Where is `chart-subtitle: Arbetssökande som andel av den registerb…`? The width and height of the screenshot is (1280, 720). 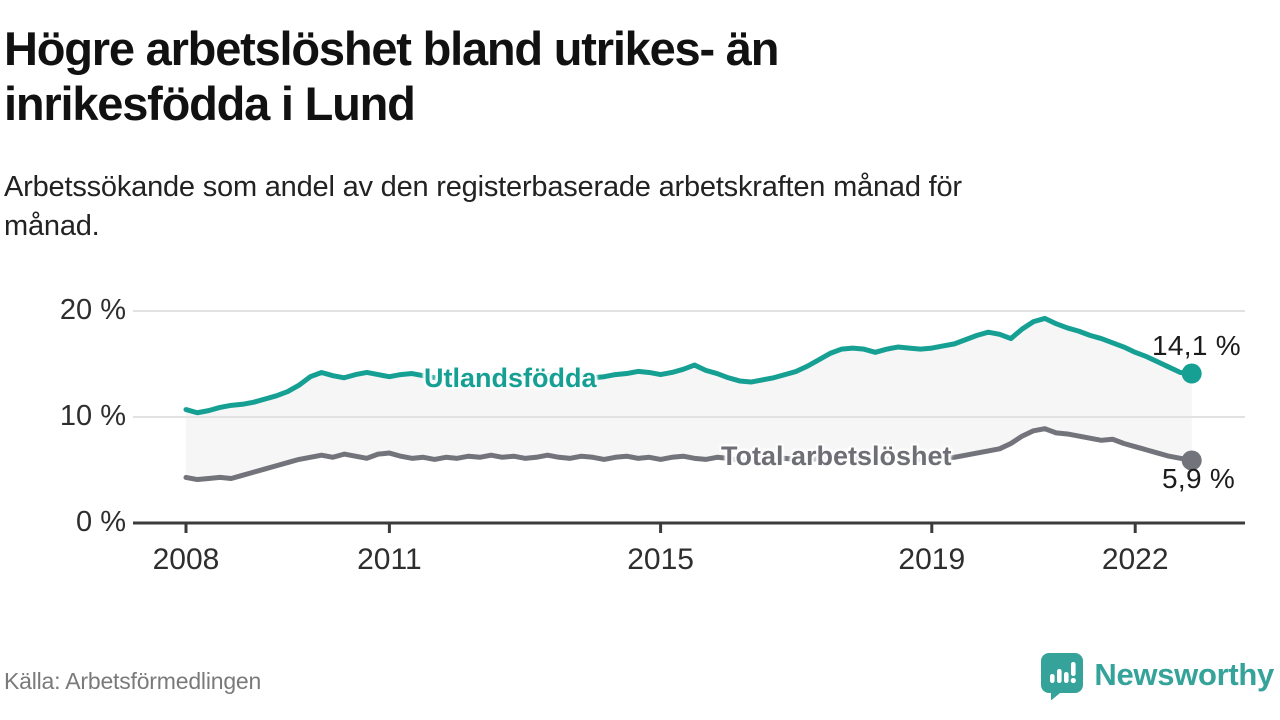 chart-subtitle: Arbetssökande som andel av den registerb… is located at coordinates (594, 206).